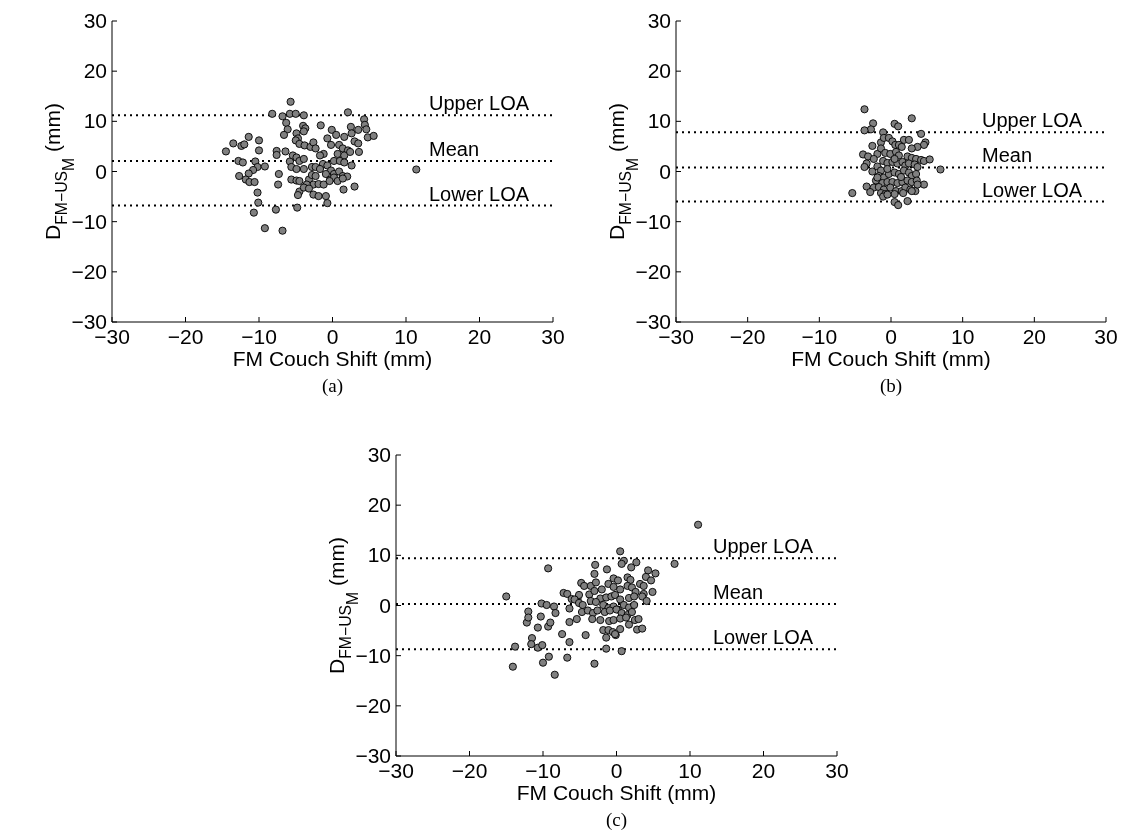  Describe the element at coordinates (616, 820) in the screenshot. I see `text: (c)` at that location.